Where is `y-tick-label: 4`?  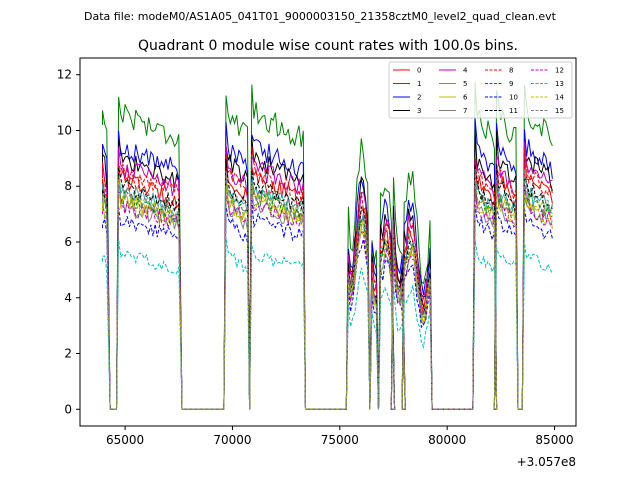
y-tick-label: 4 is located at coordinates (68, 298).